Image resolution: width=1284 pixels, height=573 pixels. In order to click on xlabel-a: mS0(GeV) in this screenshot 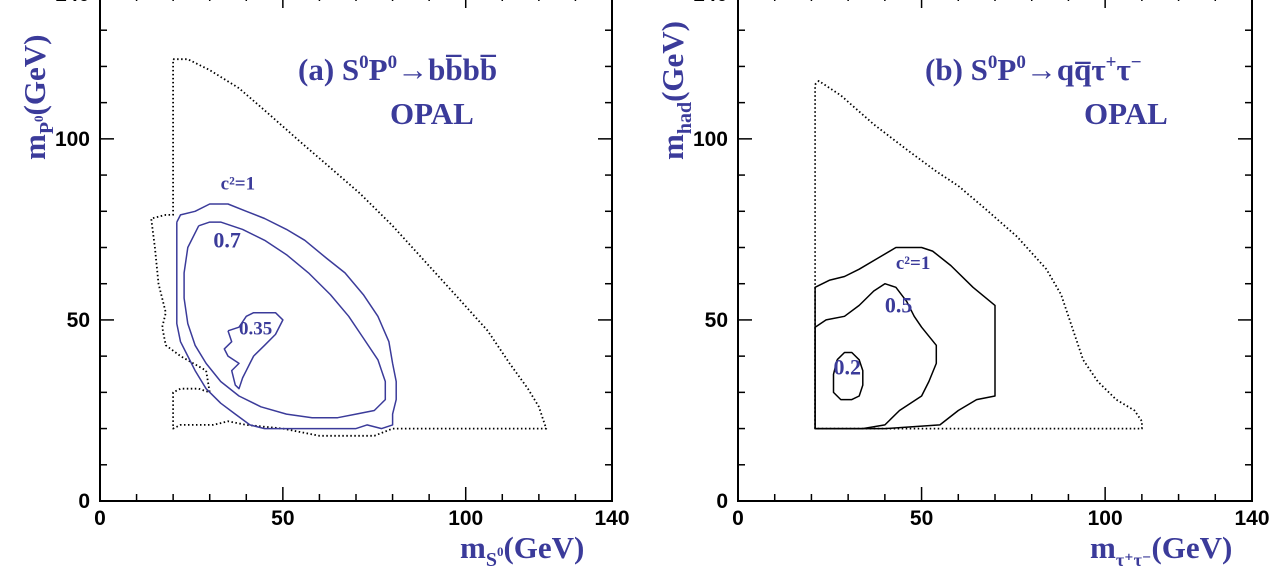, I will do `click(522, 550)`.